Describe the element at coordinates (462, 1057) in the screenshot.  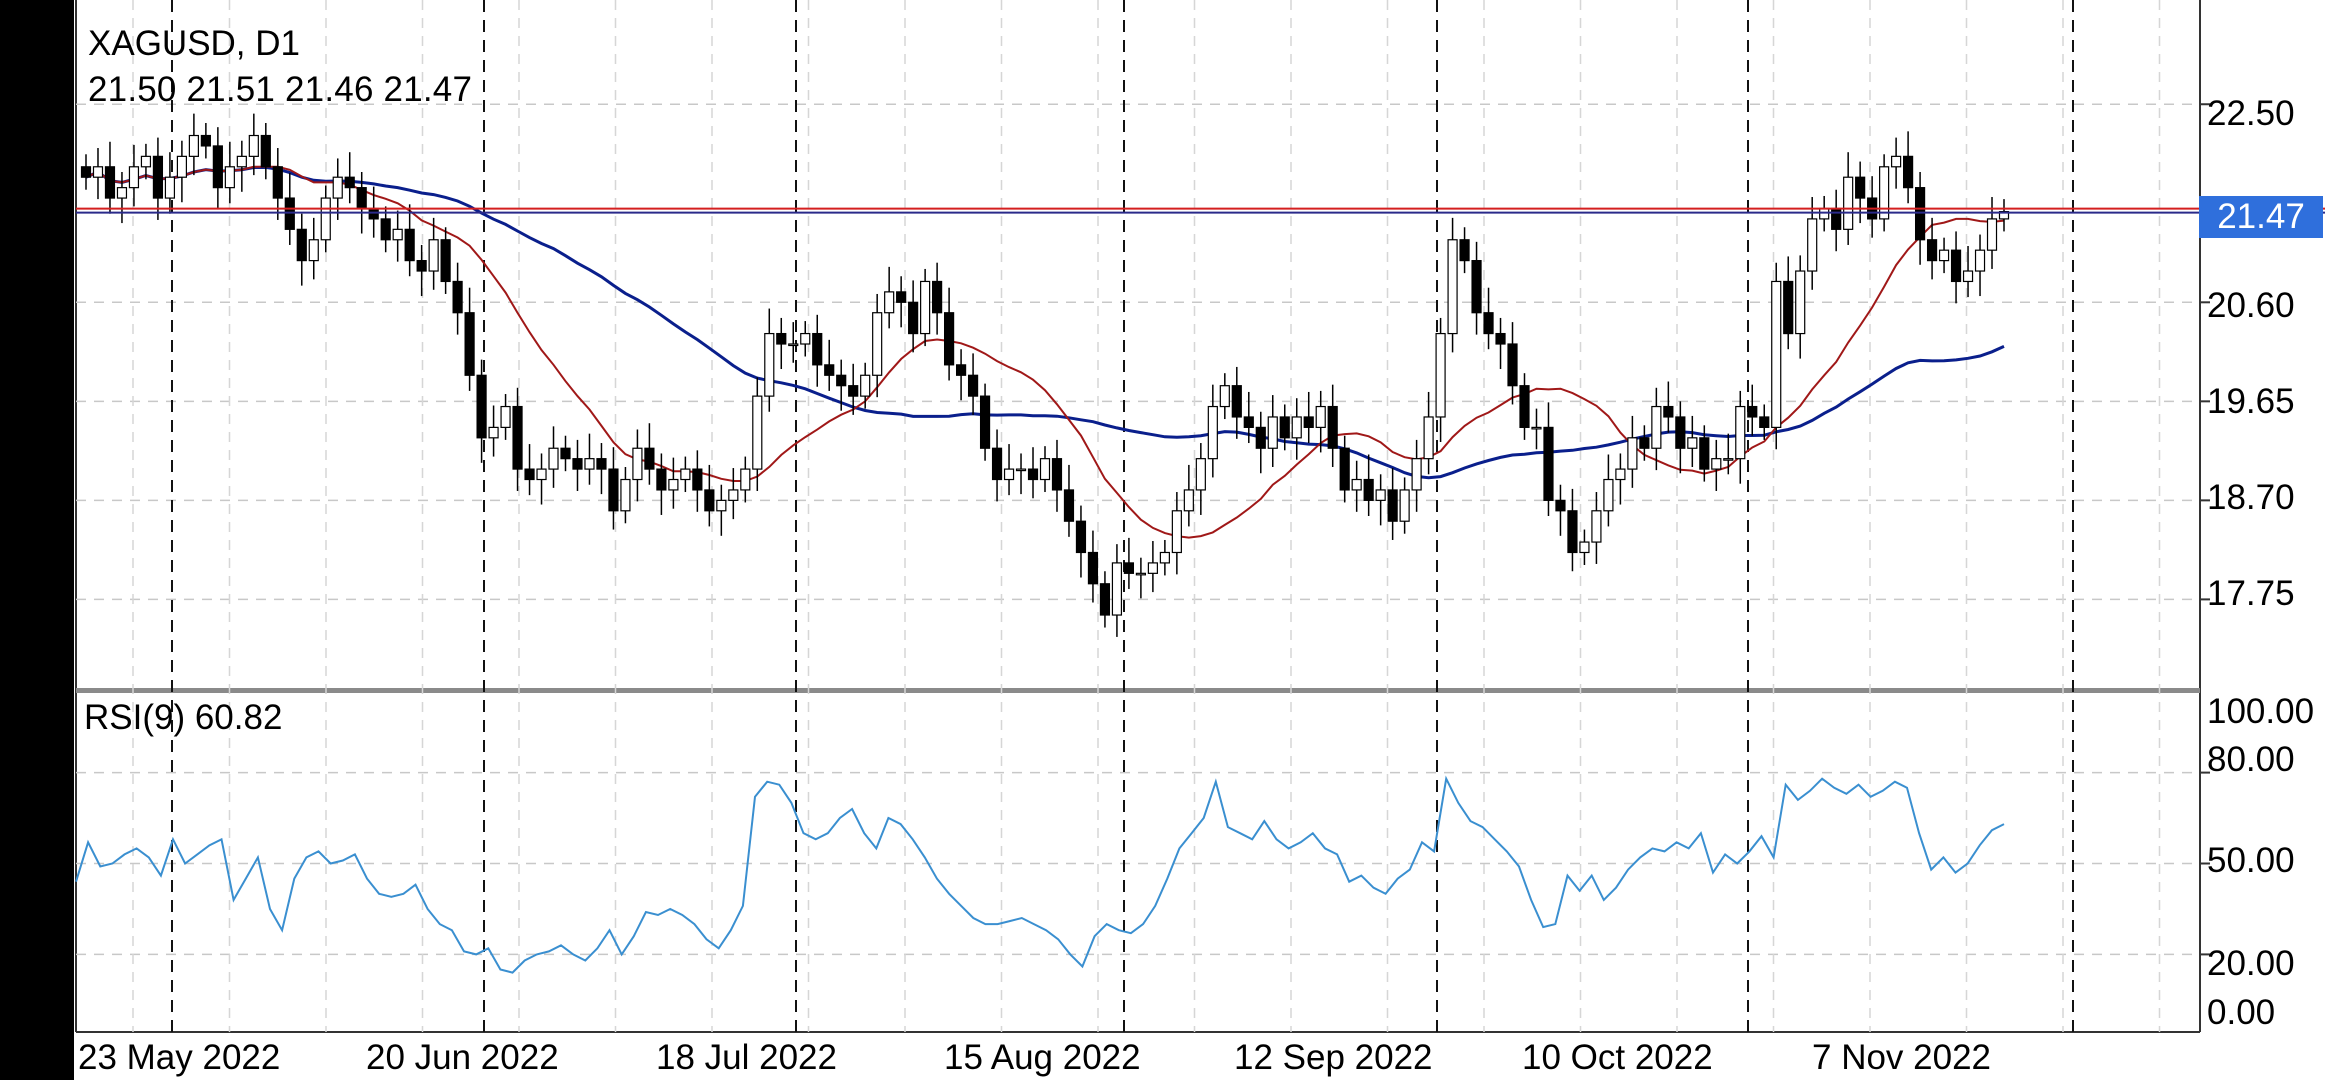
I see `date-tick-label: 20 Jun 2022` at that location.